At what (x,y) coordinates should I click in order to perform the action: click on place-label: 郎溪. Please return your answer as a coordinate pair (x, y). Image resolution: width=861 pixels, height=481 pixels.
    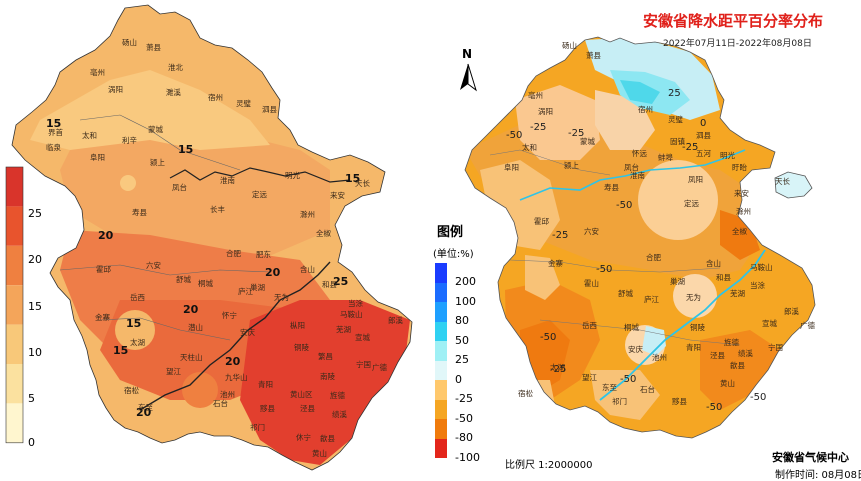
    Looking at the image, I should click on (791, 311).